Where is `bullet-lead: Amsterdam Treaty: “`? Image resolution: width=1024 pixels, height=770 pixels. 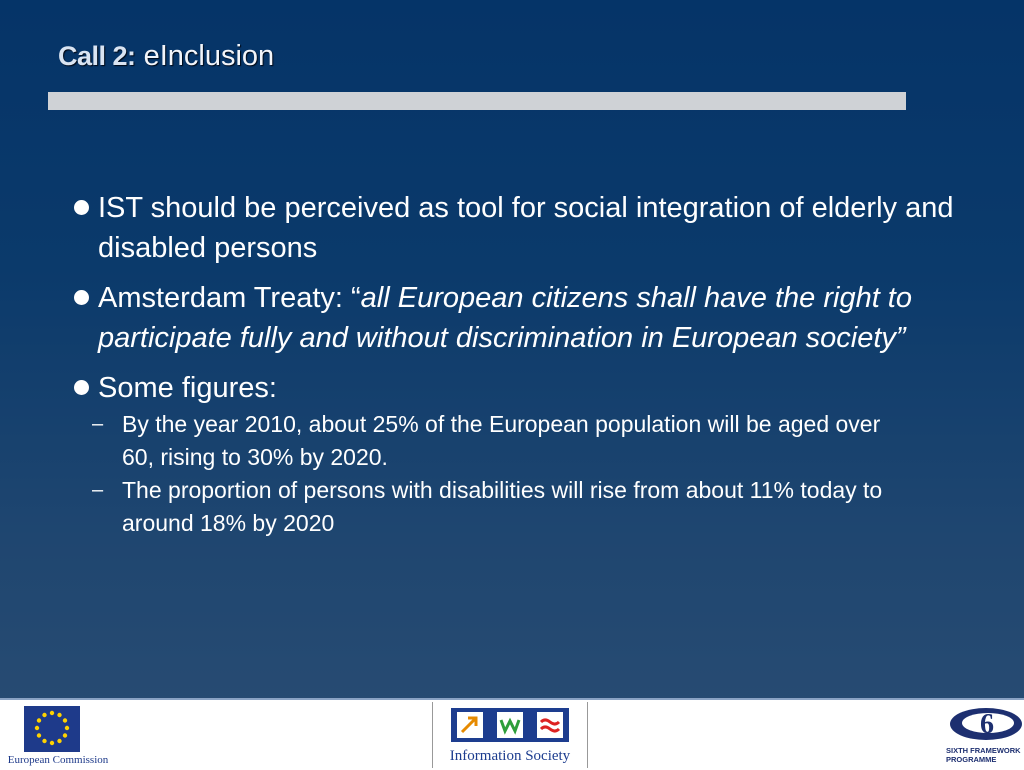
bullet-lead: Amsterdam Treaty: “ is located at coordinates (229, 298).